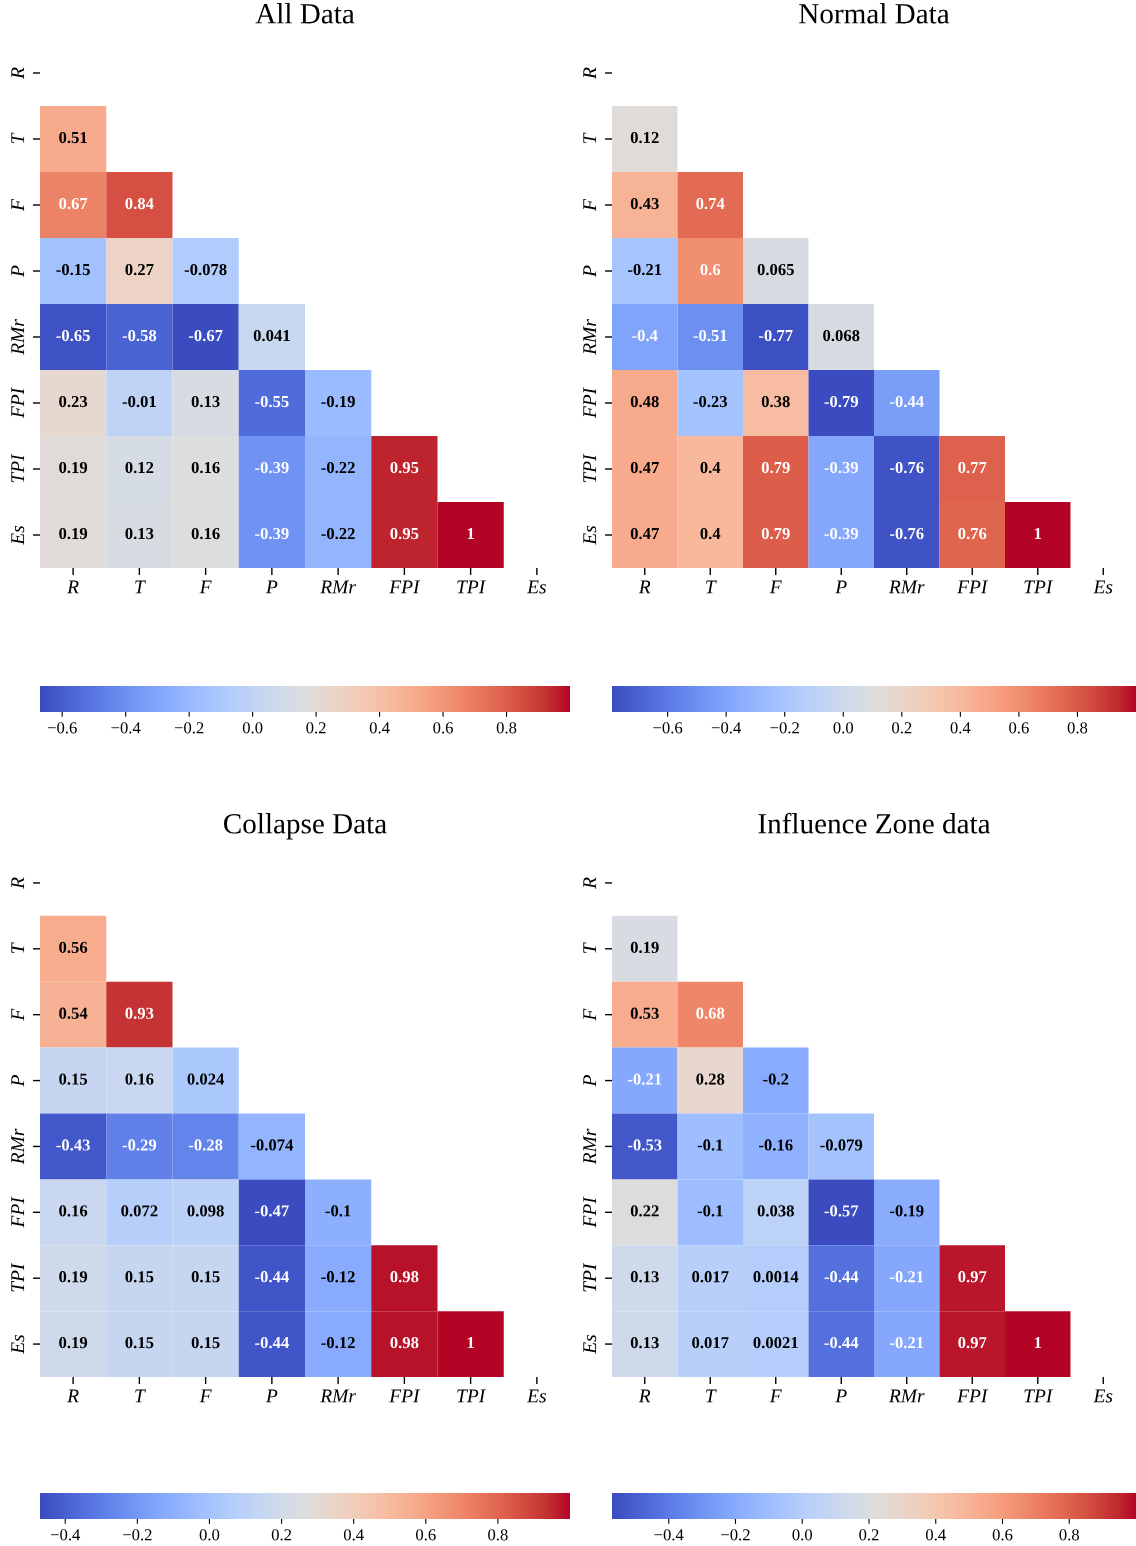 Image resolution: width=1136 pixels, height=1546 pixels. What do you see at coordinates (775, 1211) in the screenshot?
I see `data-label: 0.038` at bounding box center [775, 1211].